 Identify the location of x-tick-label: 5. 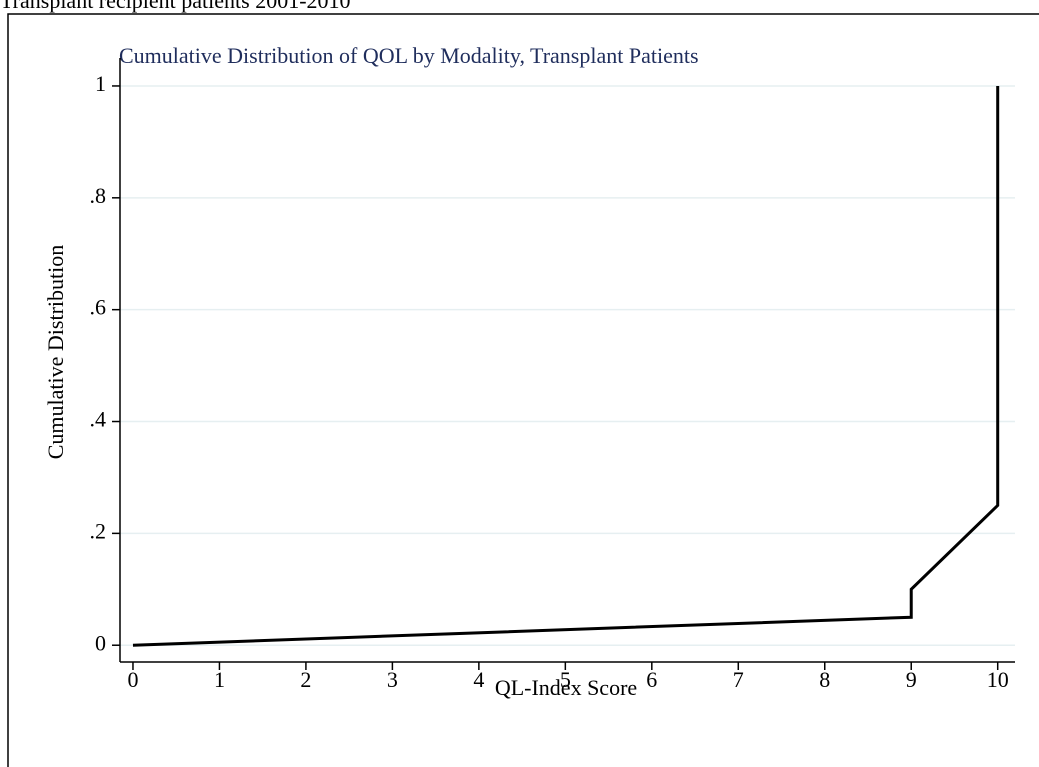
(565, 679).